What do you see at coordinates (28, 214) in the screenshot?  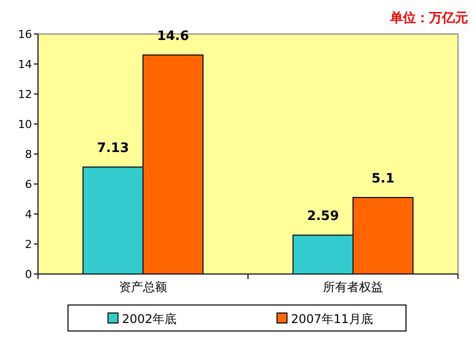 I see `y-tick-label: 4` at bounding box center [28, 214].